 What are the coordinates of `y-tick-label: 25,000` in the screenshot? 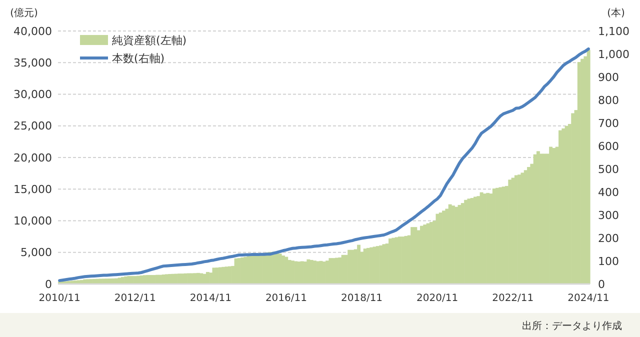 It's located at (33, 126).